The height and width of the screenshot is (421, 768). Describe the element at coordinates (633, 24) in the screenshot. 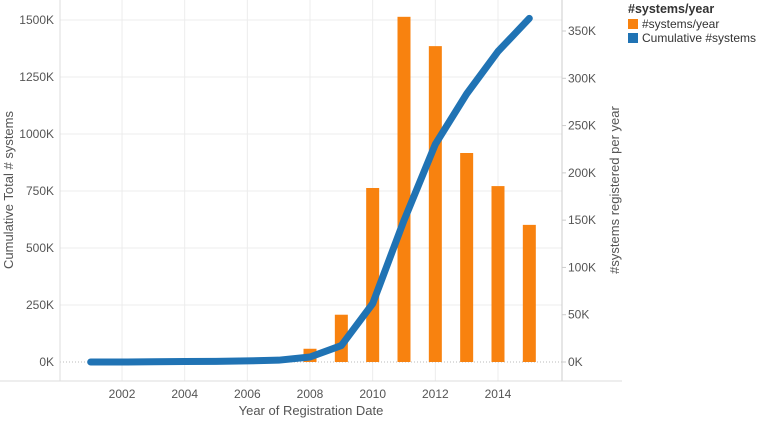

I see `legend-swatch-orange` at that location.